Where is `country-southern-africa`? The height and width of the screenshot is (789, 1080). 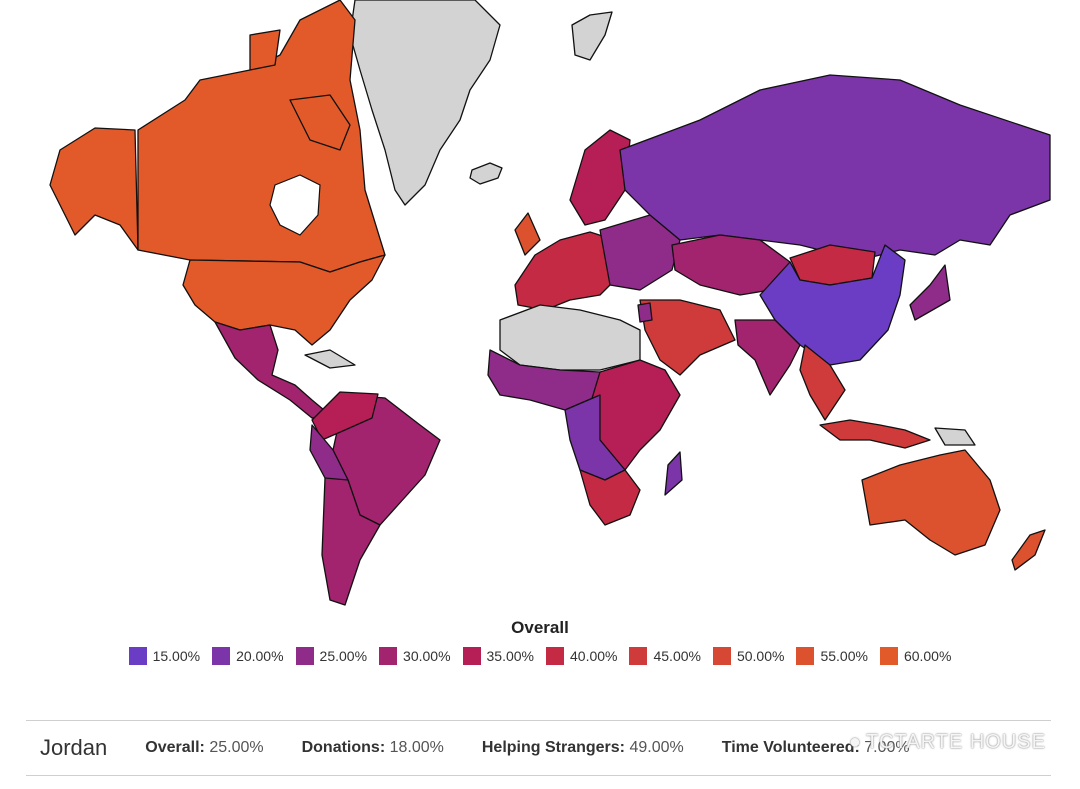
country-southern-africa is located at coordinates (610, 497).